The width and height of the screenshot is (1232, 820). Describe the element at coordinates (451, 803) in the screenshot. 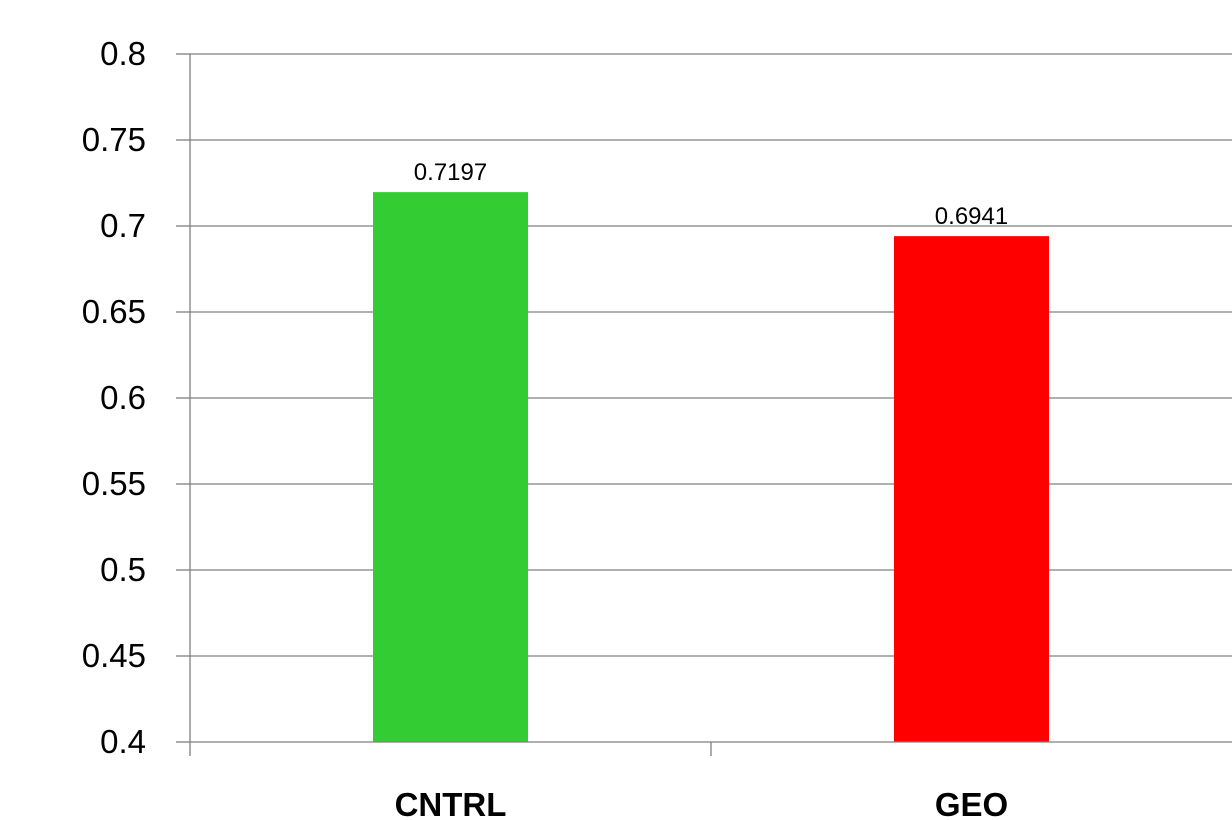

I see `x-category-label: CNTRL` at that location.